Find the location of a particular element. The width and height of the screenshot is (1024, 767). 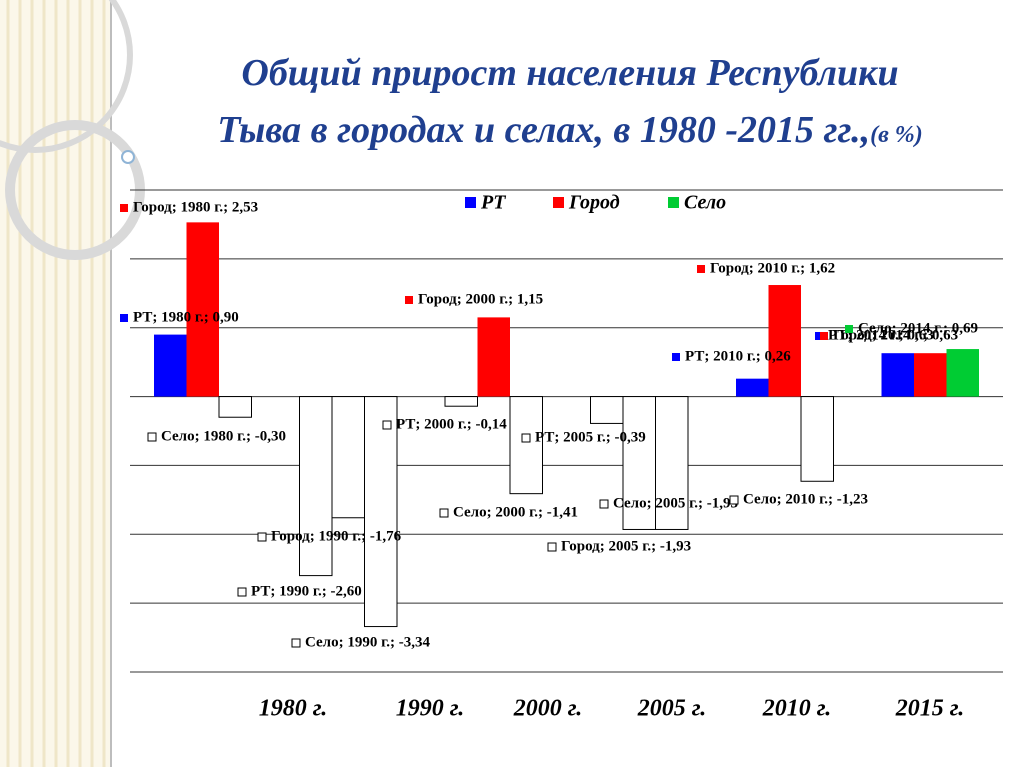

data-label: Село; 2005 г.; -1,93 is located at coordinates (675, 503).